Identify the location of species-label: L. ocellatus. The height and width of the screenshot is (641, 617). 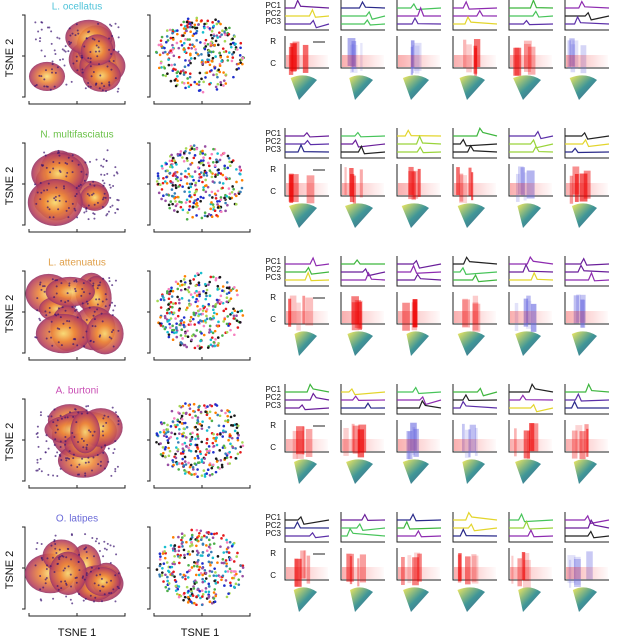
(77, 7).